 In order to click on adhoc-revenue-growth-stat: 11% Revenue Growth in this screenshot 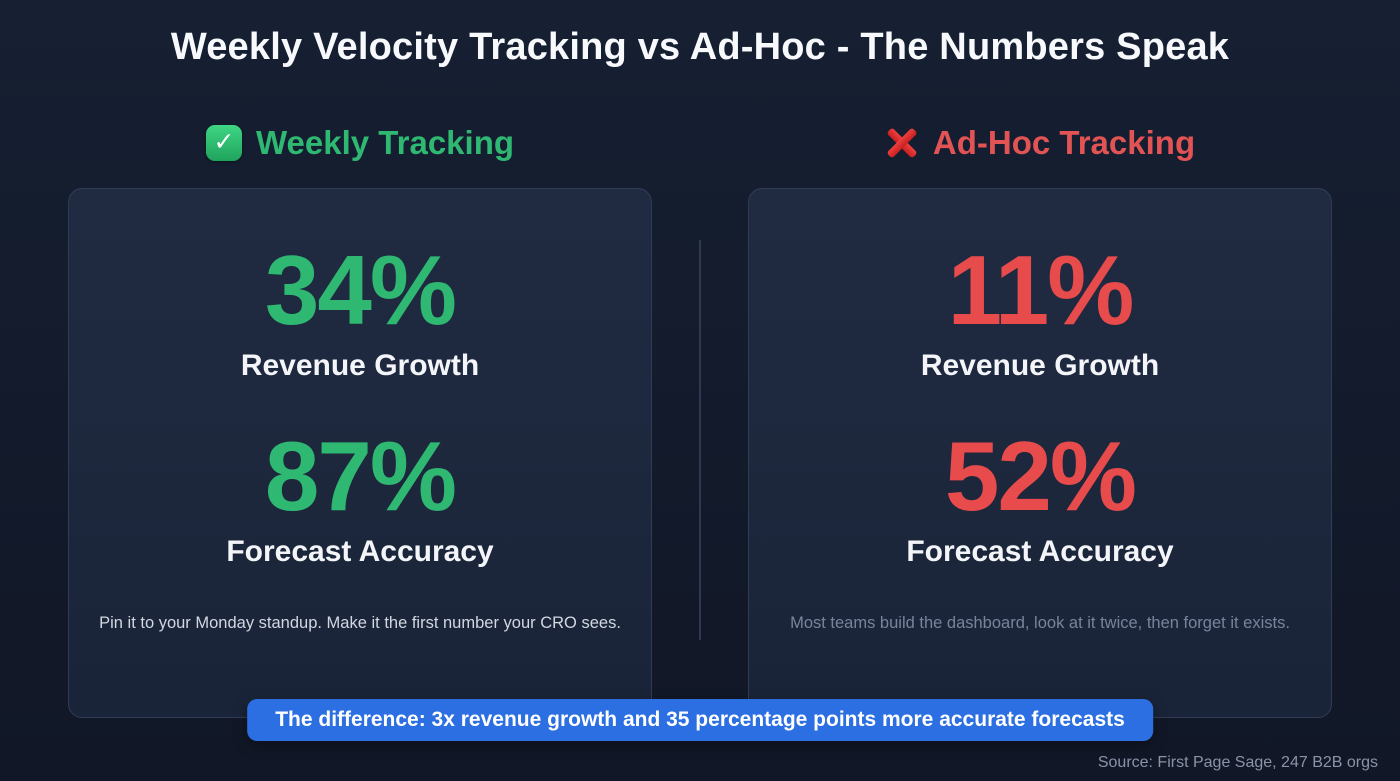, I will do `click(1040, 312)`.